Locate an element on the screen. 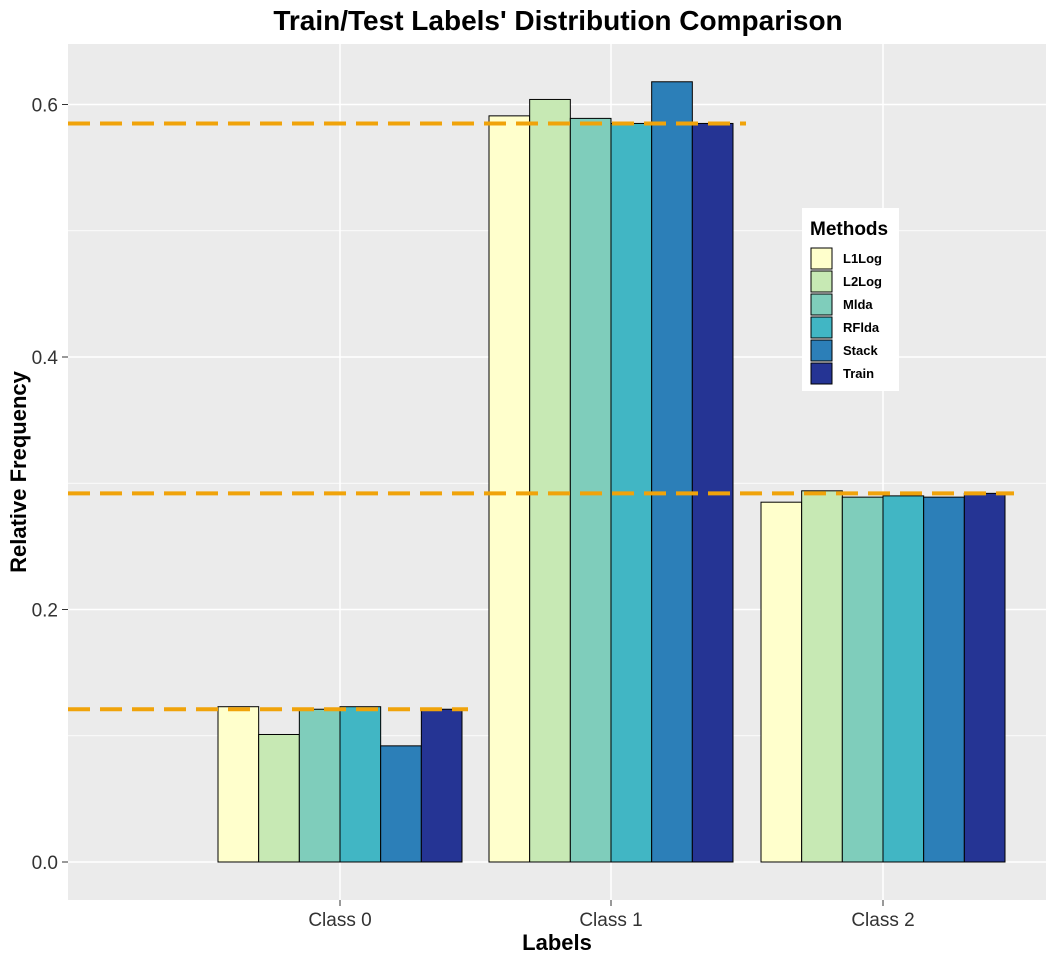 This screenshot has width=1054, height=967. y-axis-ticks: 0.0 0.2 0.4 0.6 is located at coordinates (50, 485).